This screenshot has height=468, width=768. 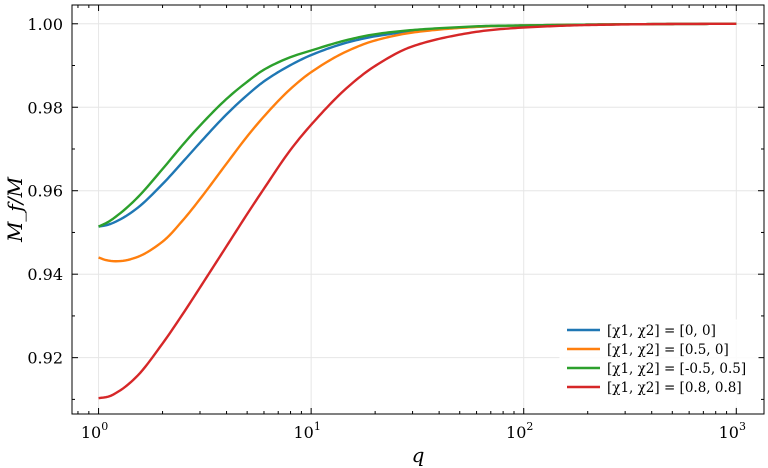 What do you see at coordinates (15, 209) in the screenshot?
I see `y-axis-label: M_f/M` at bounding box center [15, 209].